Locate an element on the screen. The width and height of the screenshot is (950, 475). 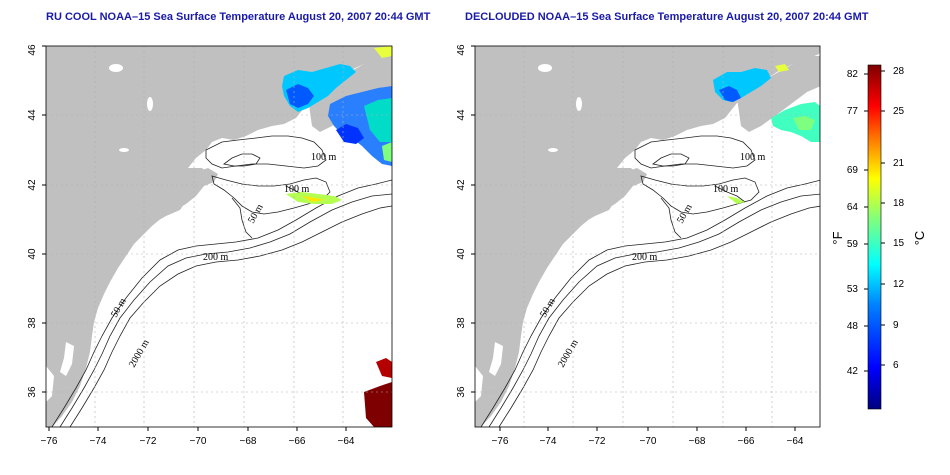
right-lon-axis: −76 −74 −72 −70 −68 −66 −64 is located at coordinates (648, 437).